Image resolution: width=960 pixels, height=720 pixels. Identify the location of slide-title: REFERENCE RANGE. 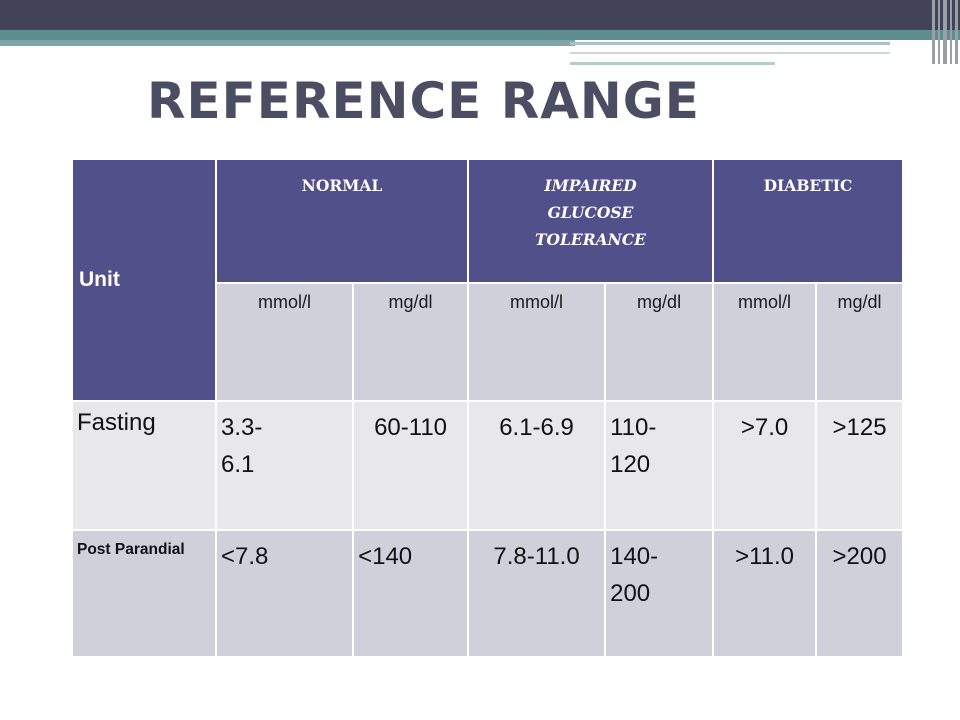
(423, 101).